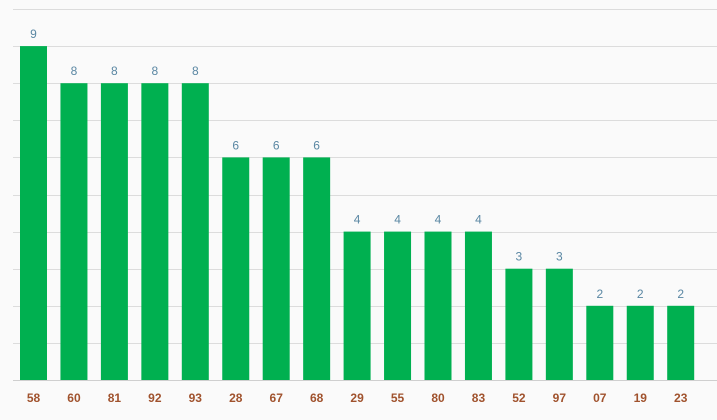 This screenshot has height=420, width=717. I want to click on x-tick-label: 80, so click(438, 398).